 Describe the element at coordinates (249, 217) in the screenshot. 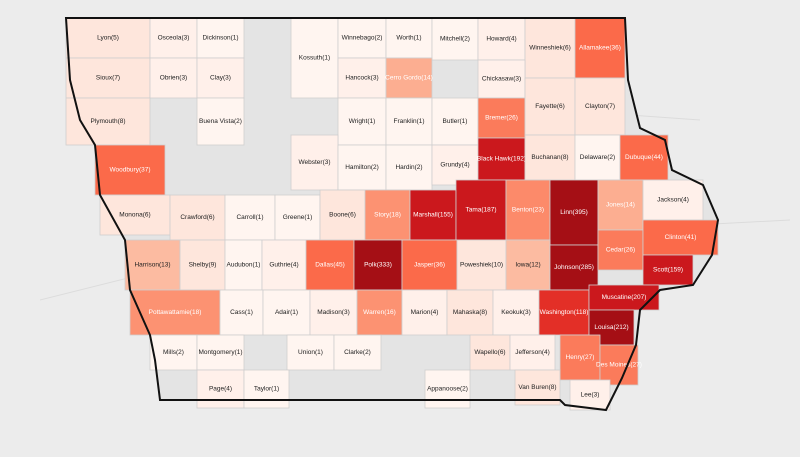

I see `county-label: Carroll(1)` at that location.